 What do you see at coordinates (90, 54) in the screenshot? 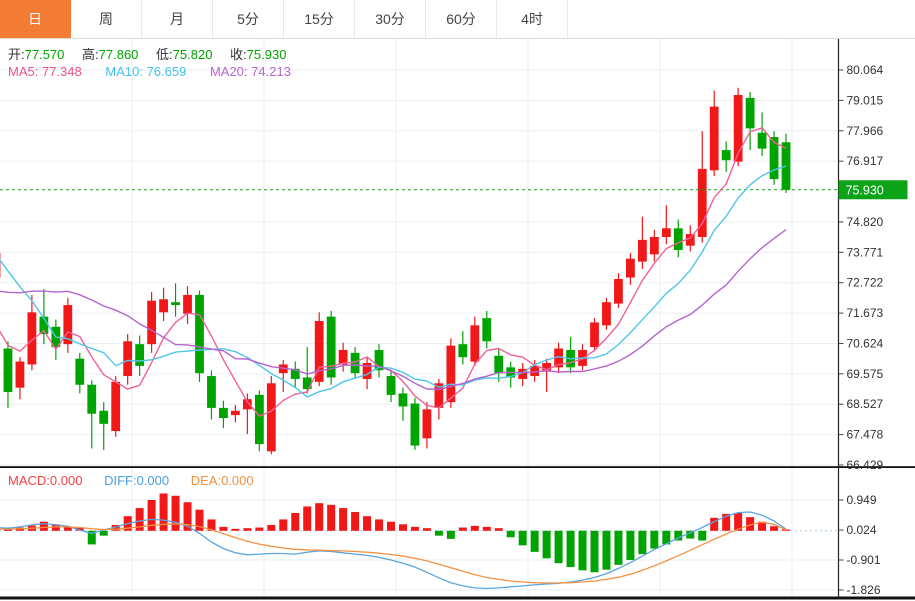
I see `high-label: 高:` at bounding box center [90, 54].